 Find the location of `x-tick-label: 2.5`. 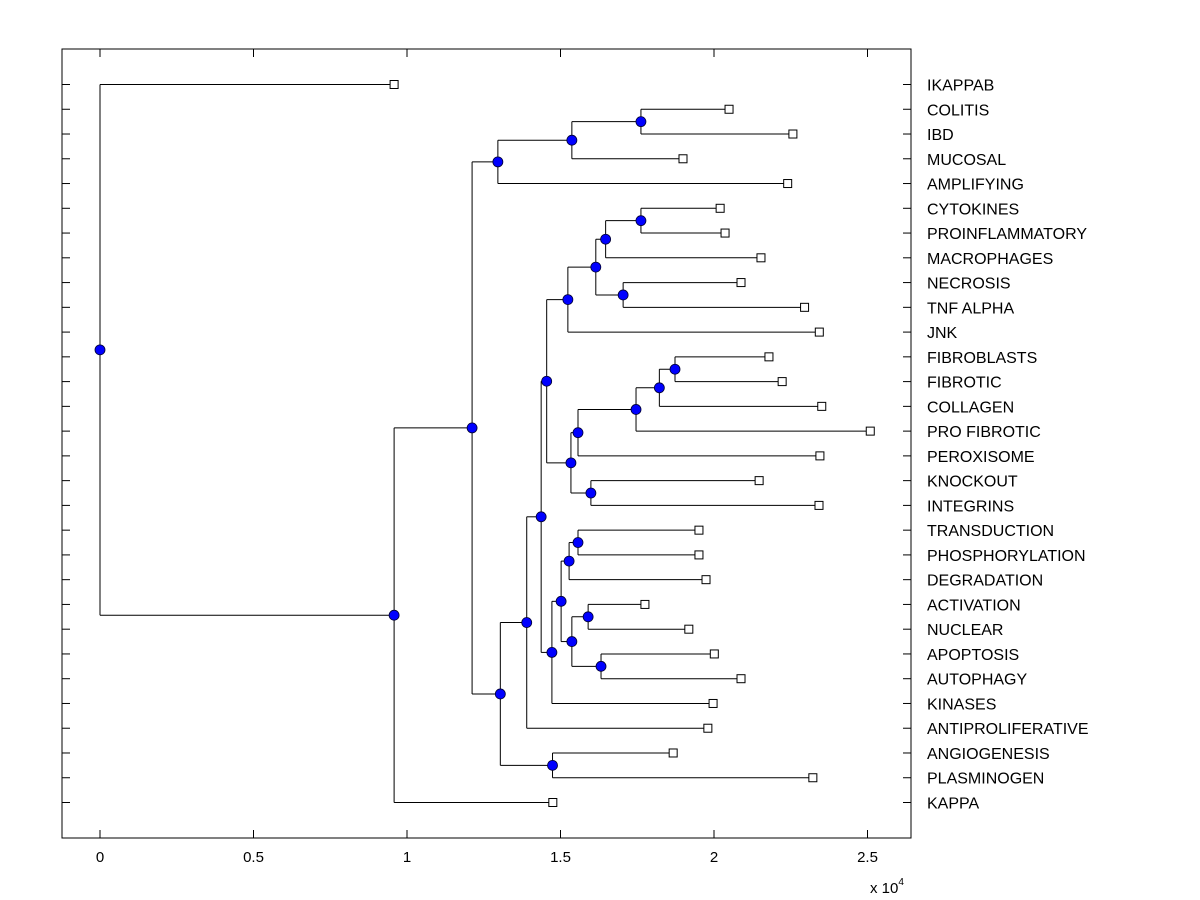

x-tick-label: 2.5 is located at coordinates (867, 857).